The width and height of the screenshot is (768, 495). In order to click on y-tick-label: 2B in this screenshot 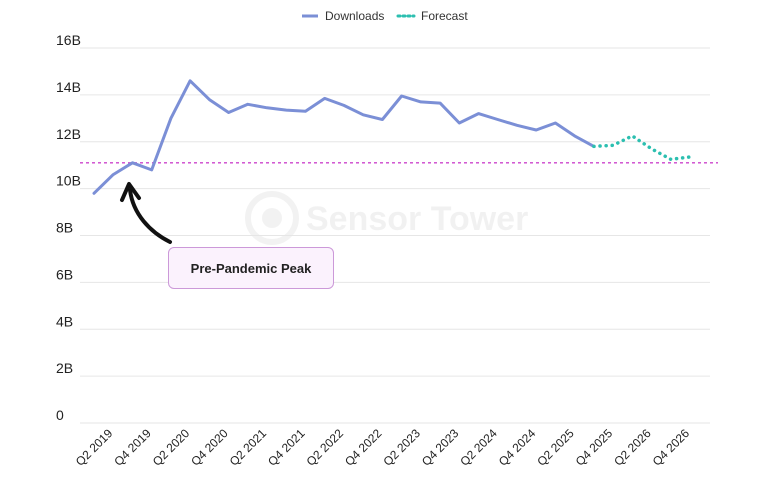, I will do `click(64, 368)`.